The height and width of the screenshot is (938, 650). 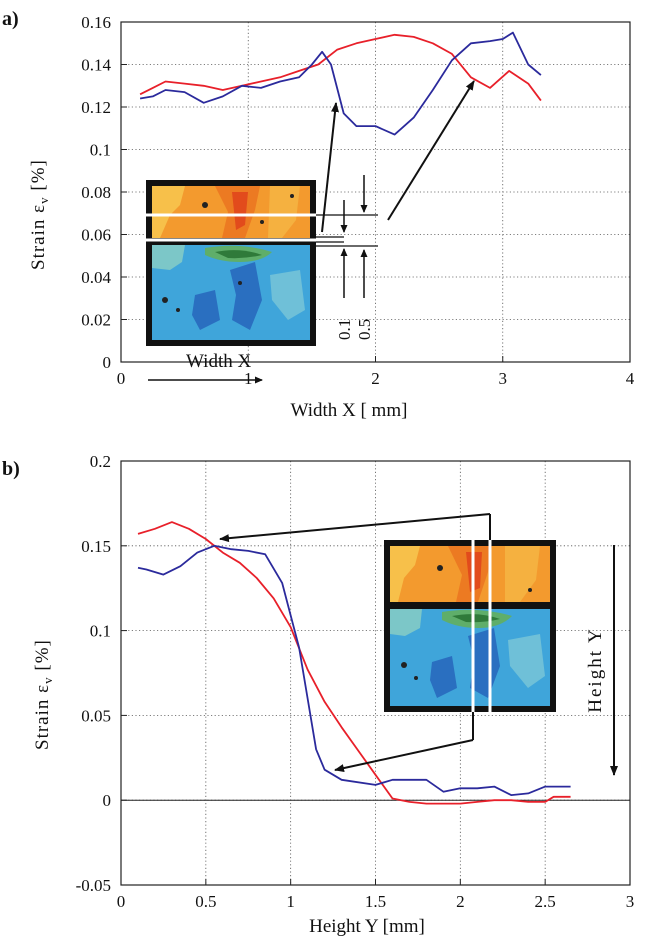 What do you see at coordinates (96, 22) in the screenshot?
I see `panel-a-ytick-label-8: 0.16` at bounding box center [96, 22].